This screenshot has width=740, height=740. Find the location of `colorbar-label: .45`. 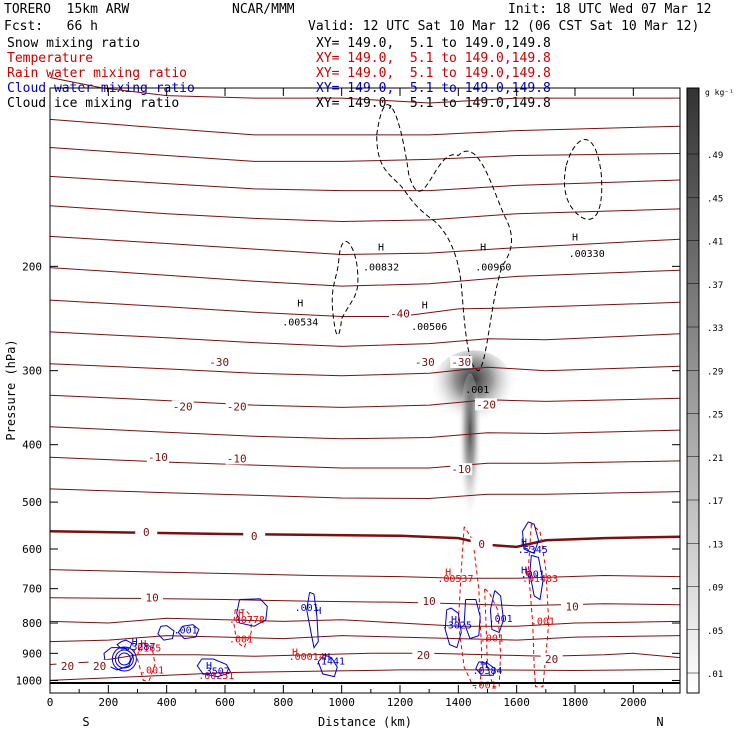

colorbar-label: .45 is located at coordinates (715, 199).